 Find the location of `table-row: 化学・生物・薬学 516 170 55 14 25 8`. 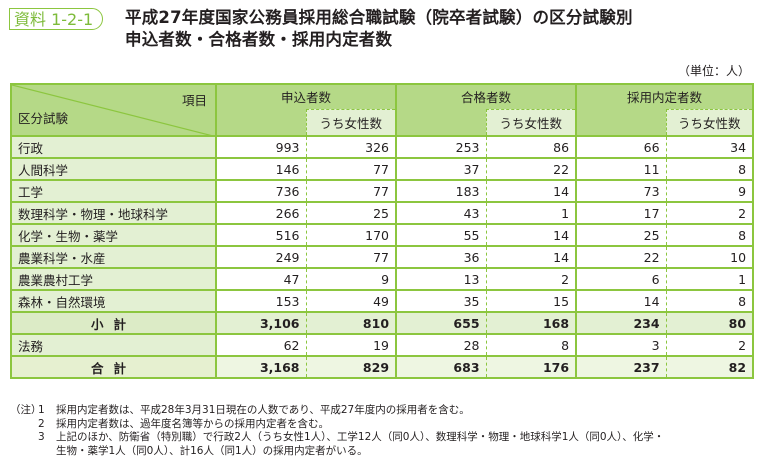

table-row: 化学・生物・薬学 516 170 55 14 25 8 is located at coordinates (382, 234).